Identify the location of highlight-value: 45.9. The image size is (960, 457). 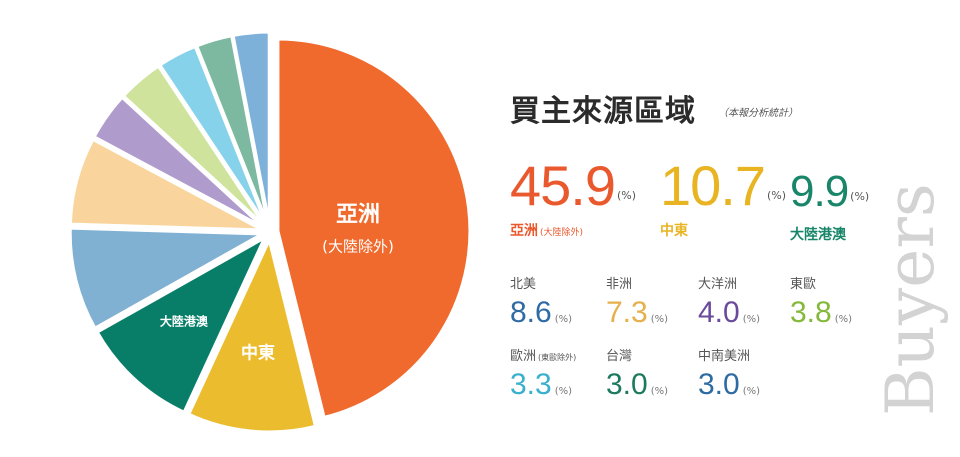
(563, 185).